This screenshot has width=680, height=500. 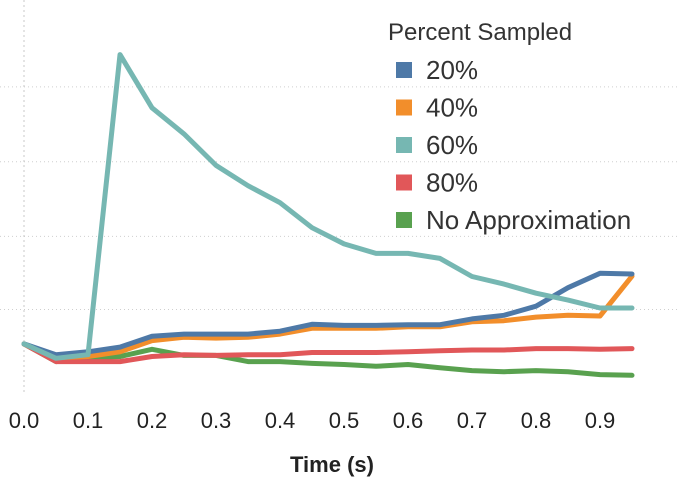 I want to click on x-tick-label: 0.4, so click(x=280, y=420).